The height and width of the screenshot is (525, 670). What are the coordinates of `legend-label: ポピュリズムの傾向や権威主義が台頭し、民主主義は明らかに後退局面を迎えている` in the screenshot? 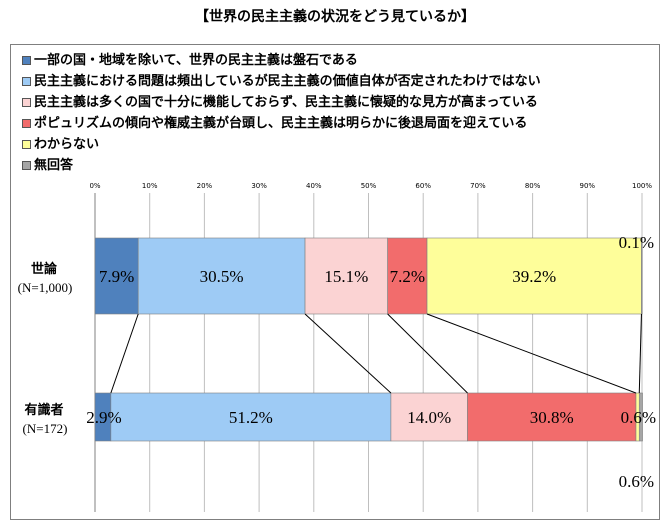 It's located at (281, 123).